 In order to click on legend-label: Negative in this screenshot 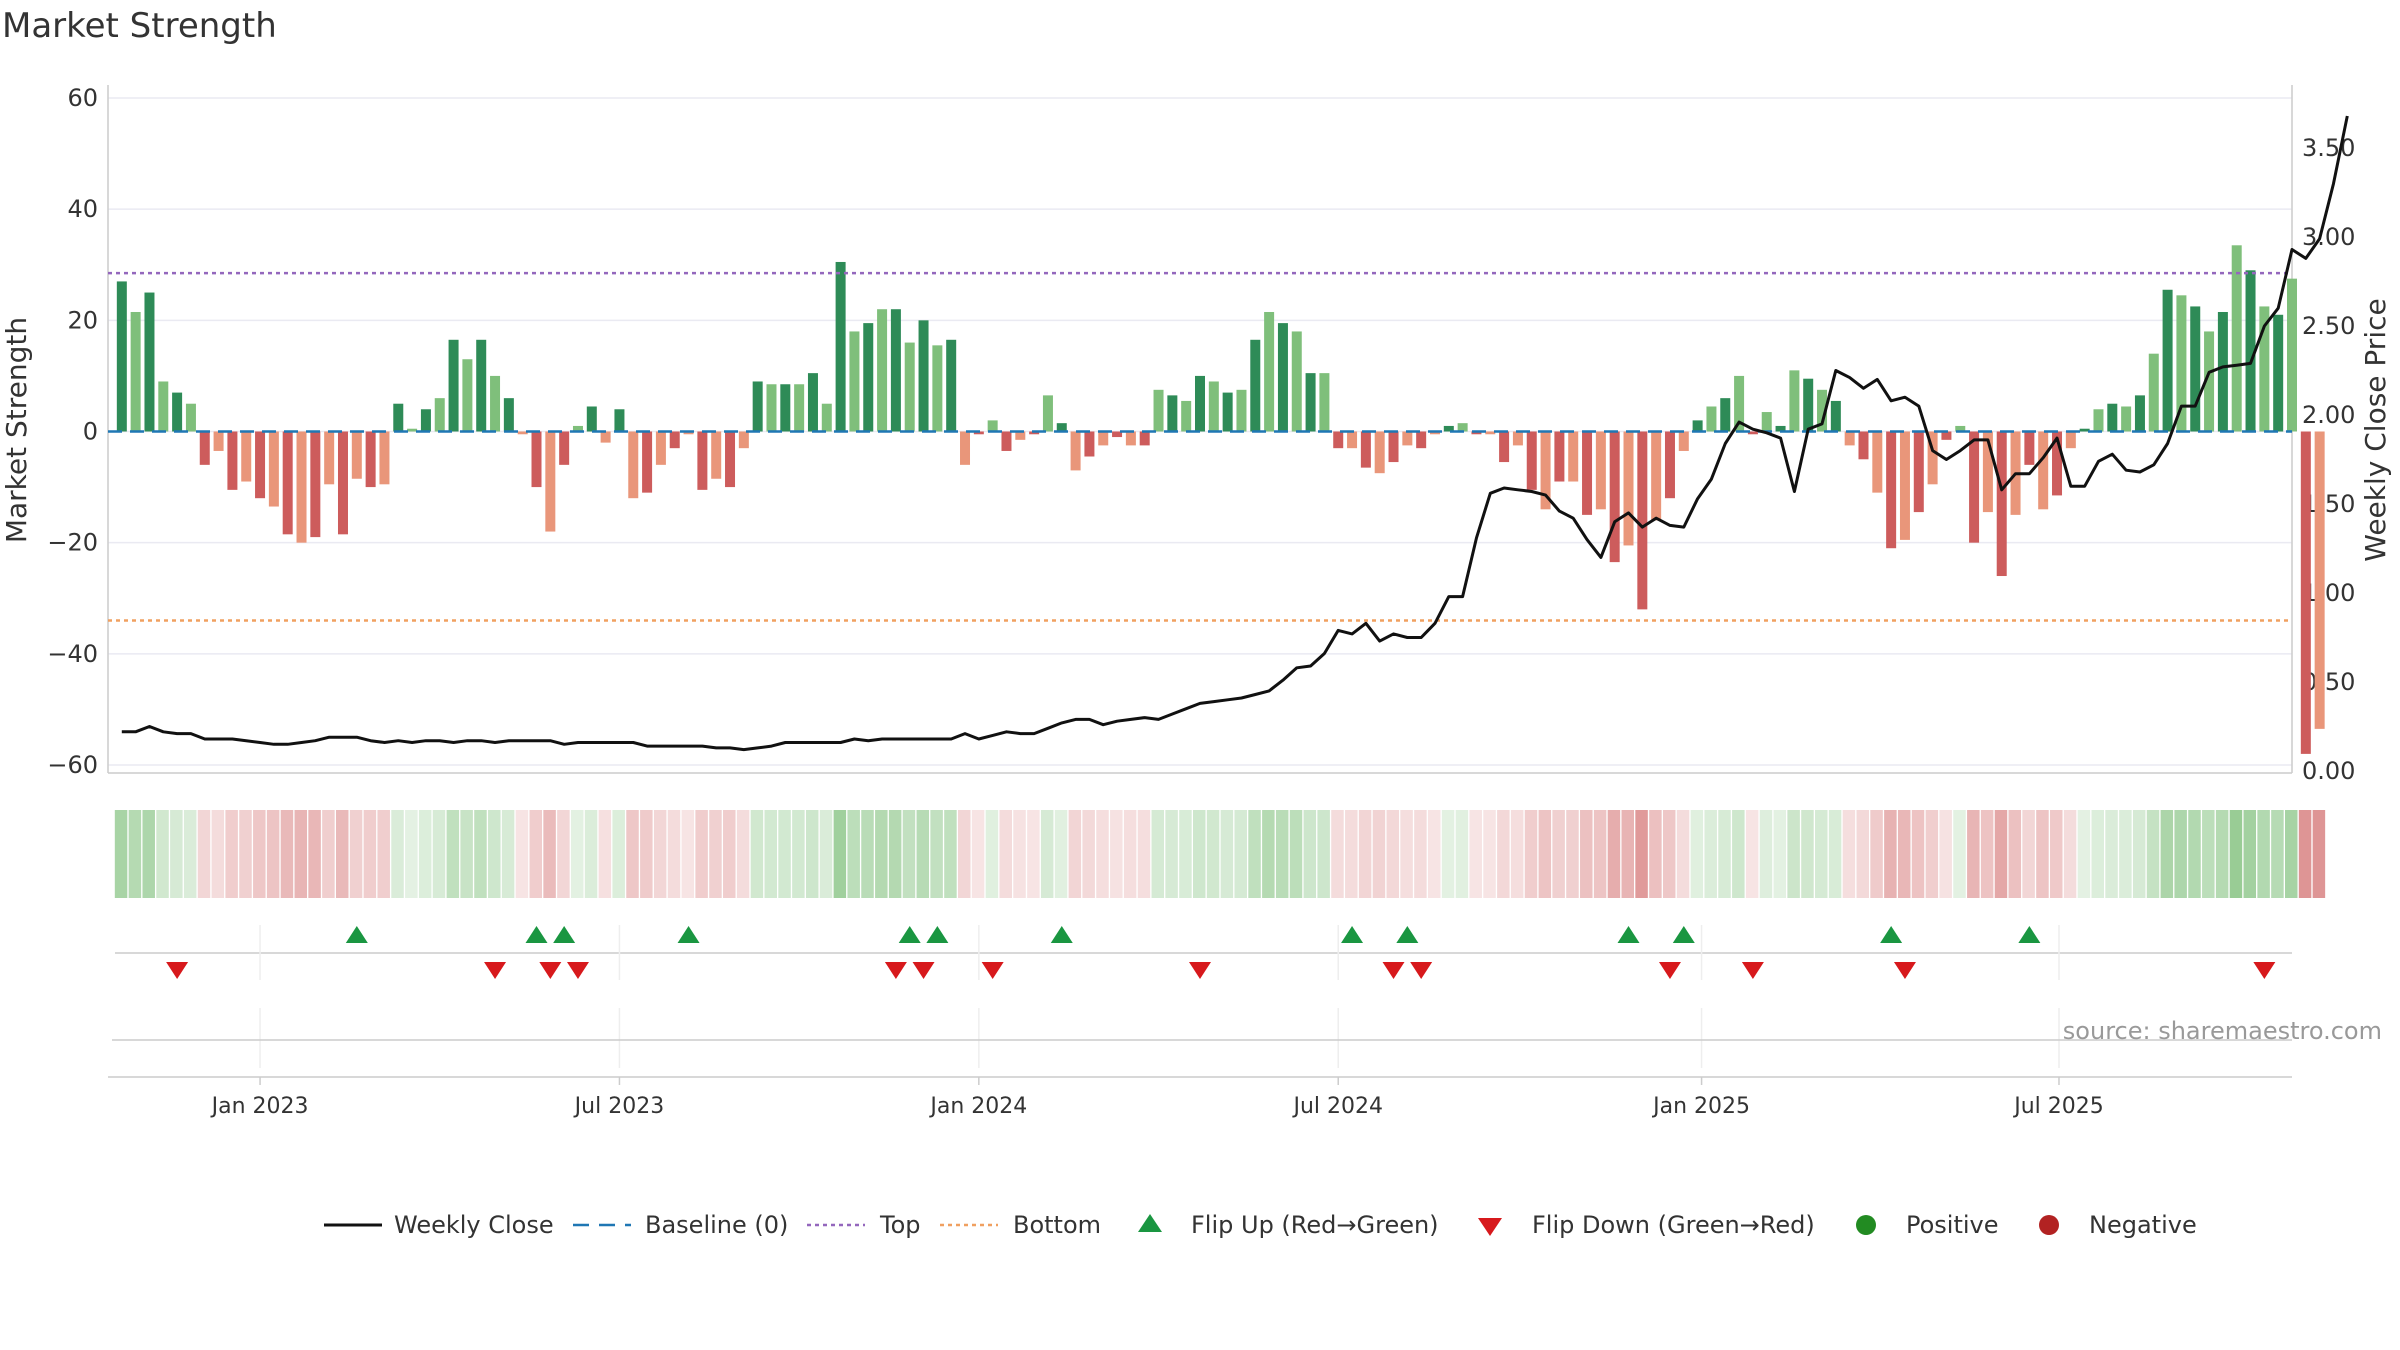, I will do `click(2143, 1225)`.